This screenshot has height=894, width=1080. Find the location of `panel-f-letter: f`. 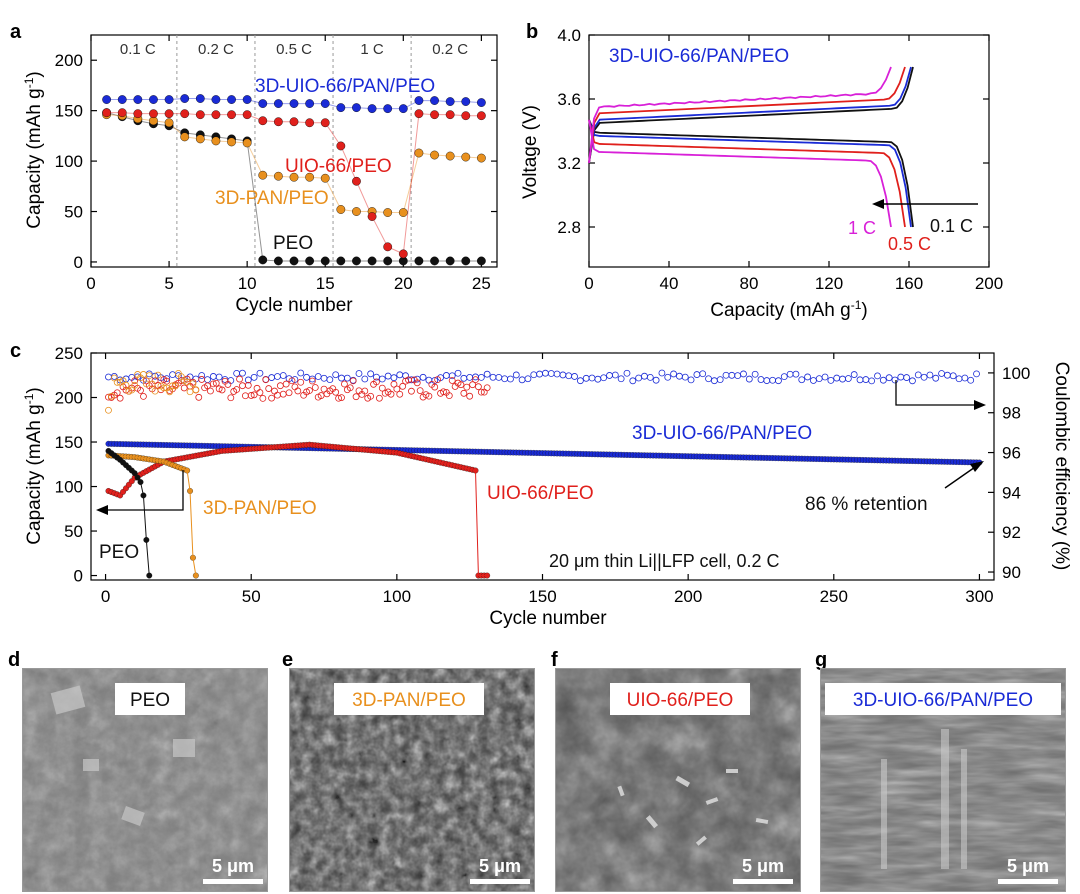

panel-f-letter: f is located at coordinates (554, 660).